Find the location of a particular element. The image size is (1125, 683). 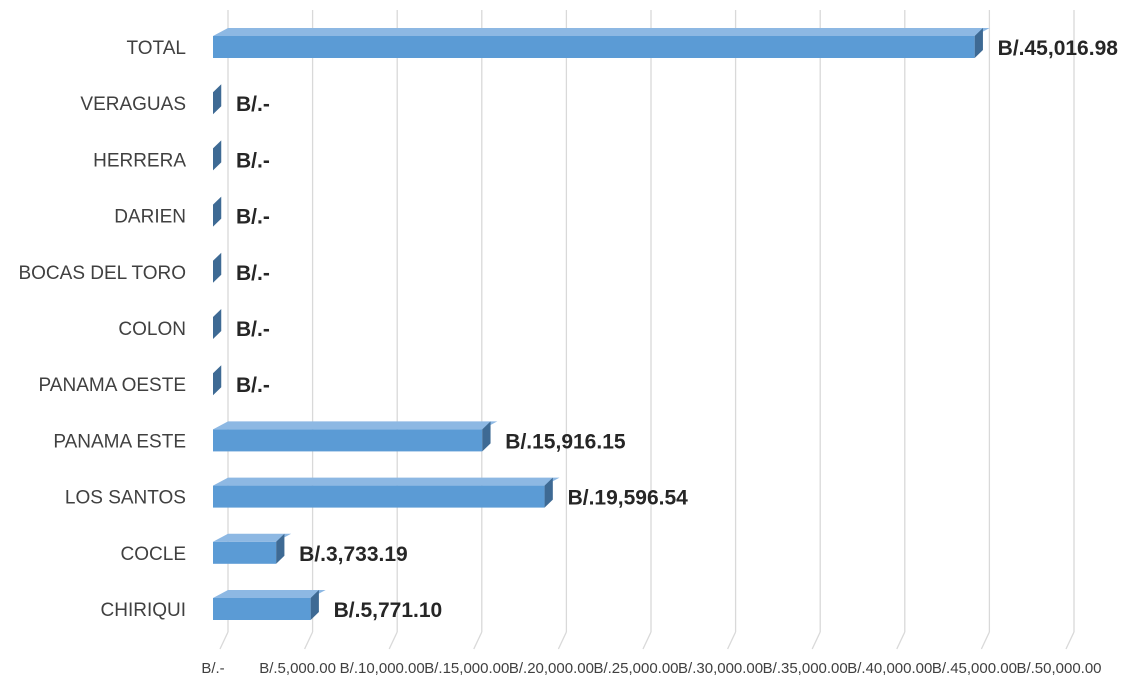

x-tick-label: B/.45,000.00 is located at coordinates (974, 668).